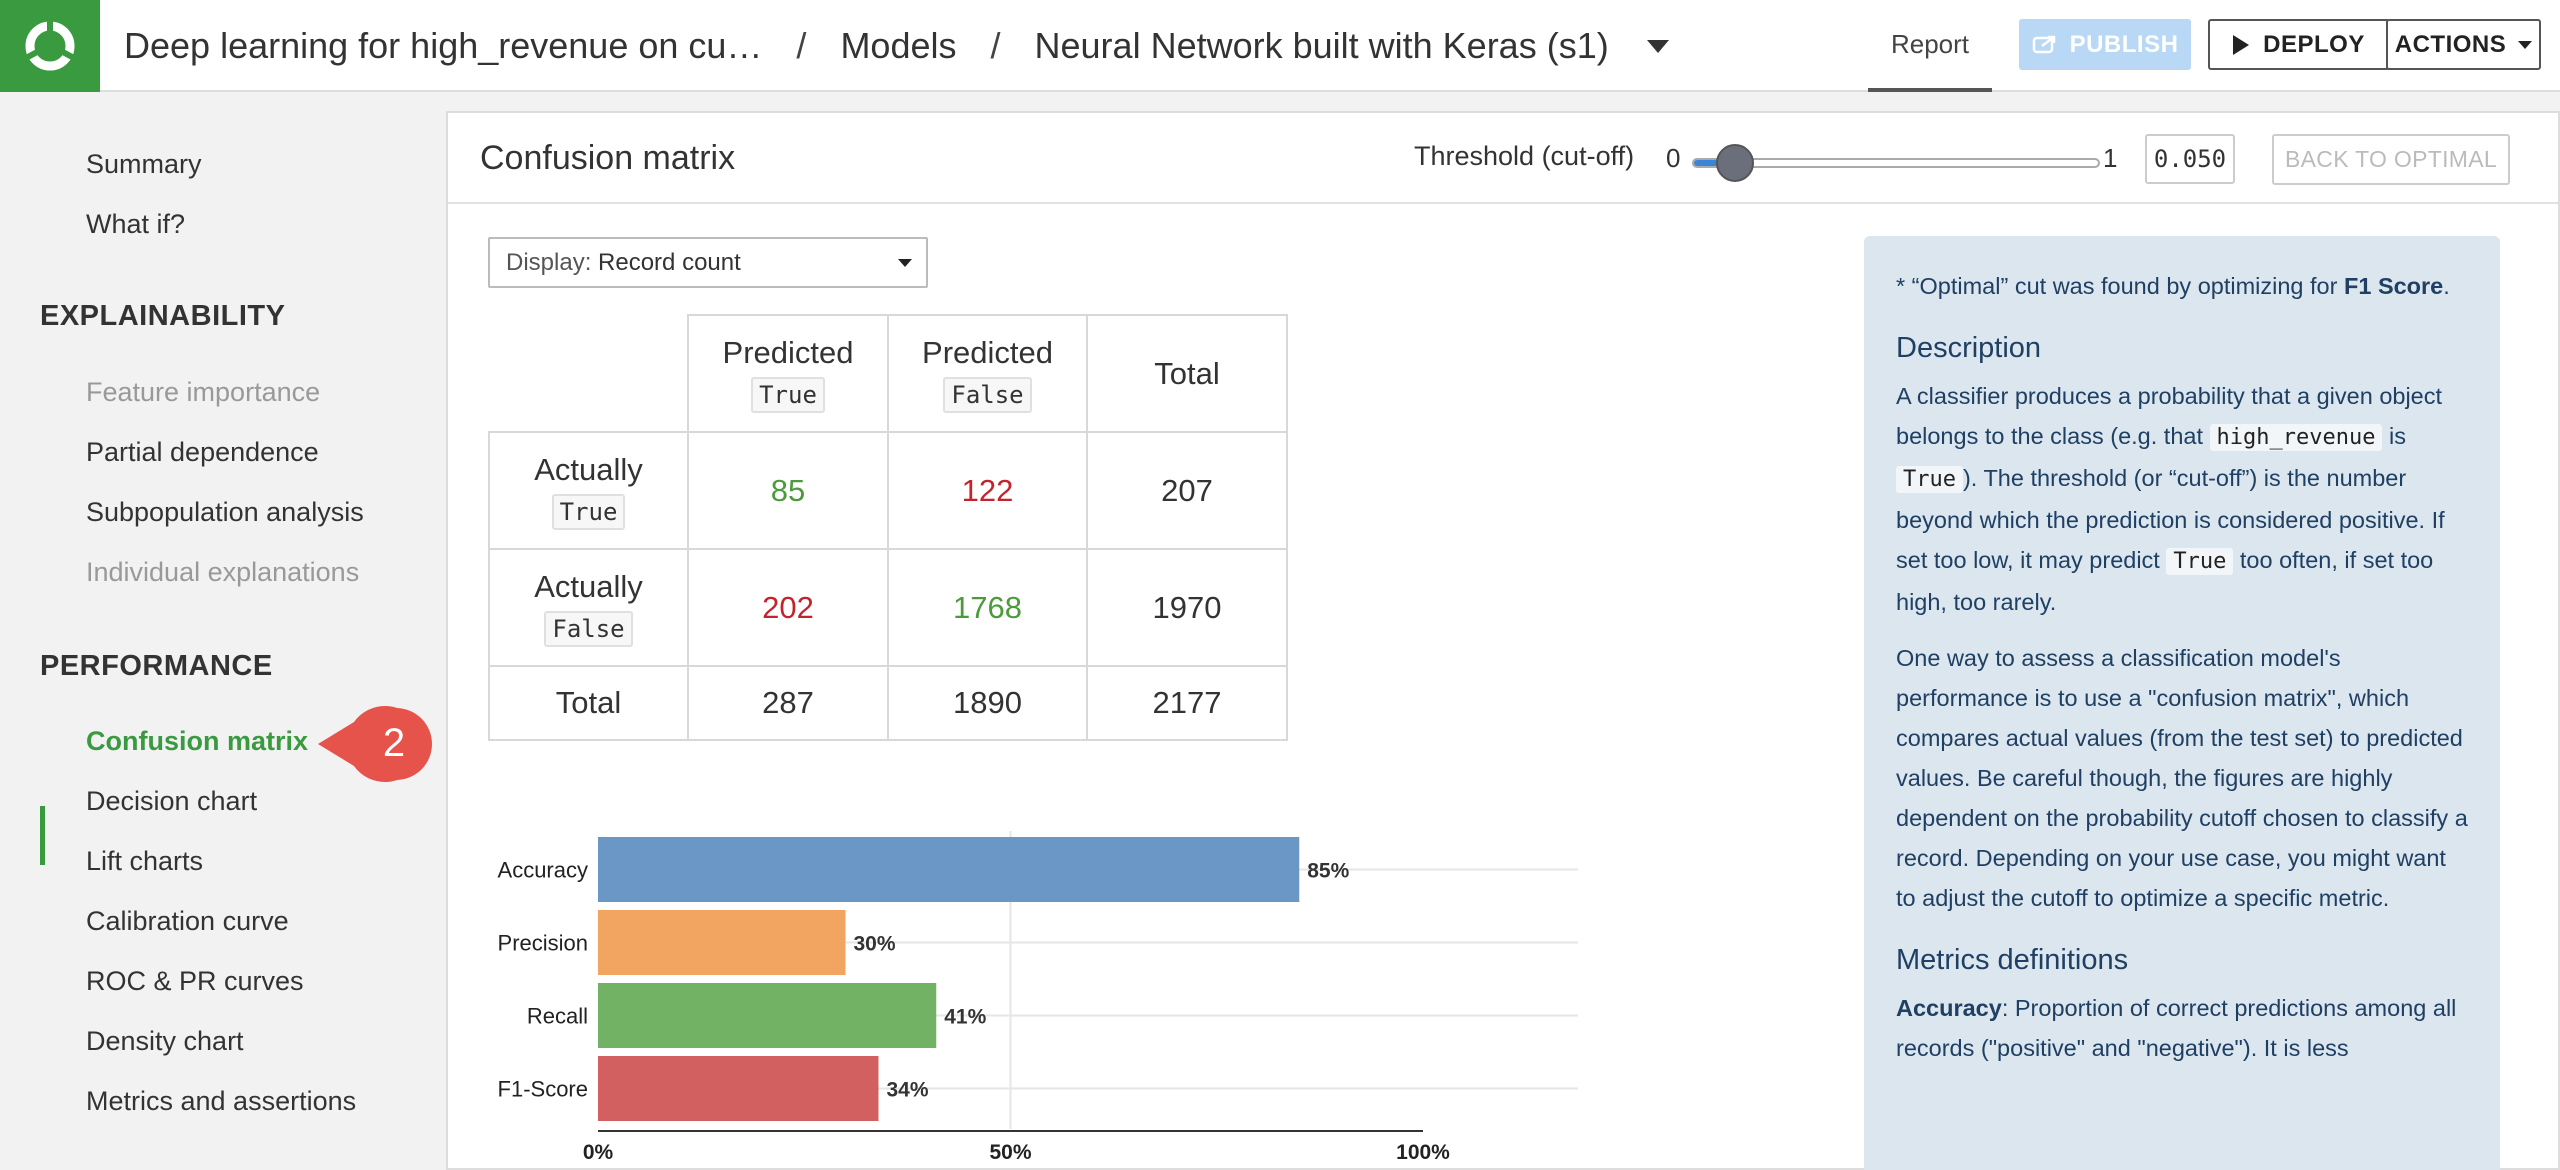  Describe the element at coordinates (136, 224) in the screenshot. I see `sidebar-item-what-if: What if?` at that location.